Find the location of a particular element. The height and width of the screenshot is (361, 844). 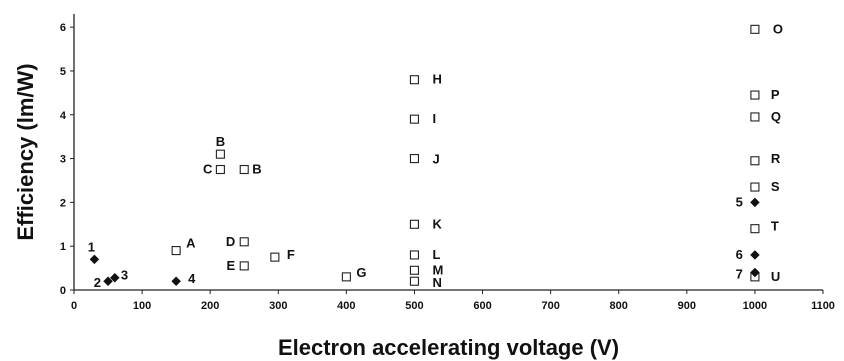

data-point-e is located at coordinates (244, 266).